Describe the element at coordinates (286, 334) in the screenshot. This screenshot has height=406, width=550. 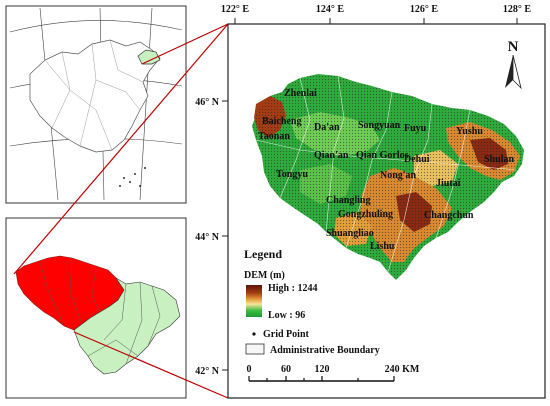
I see `grid-point-label: Grid Point` at that location.